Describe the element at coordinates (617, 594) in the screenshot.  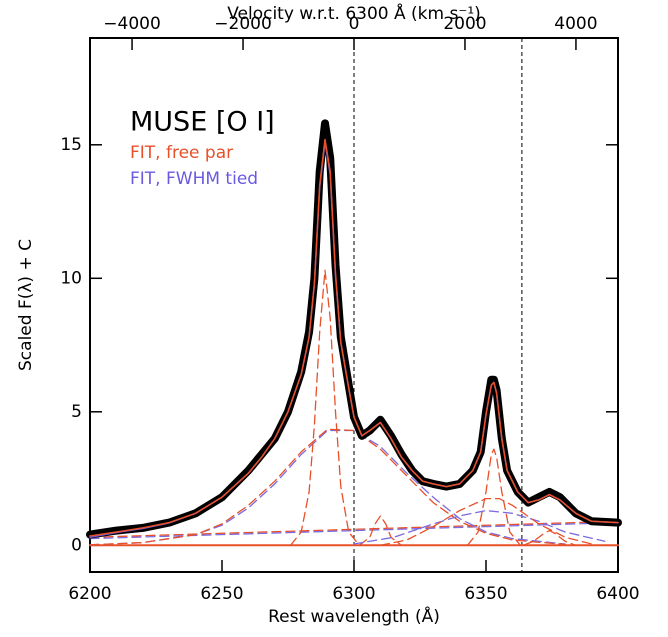
I see `x-tick-label: 6400` at that location.